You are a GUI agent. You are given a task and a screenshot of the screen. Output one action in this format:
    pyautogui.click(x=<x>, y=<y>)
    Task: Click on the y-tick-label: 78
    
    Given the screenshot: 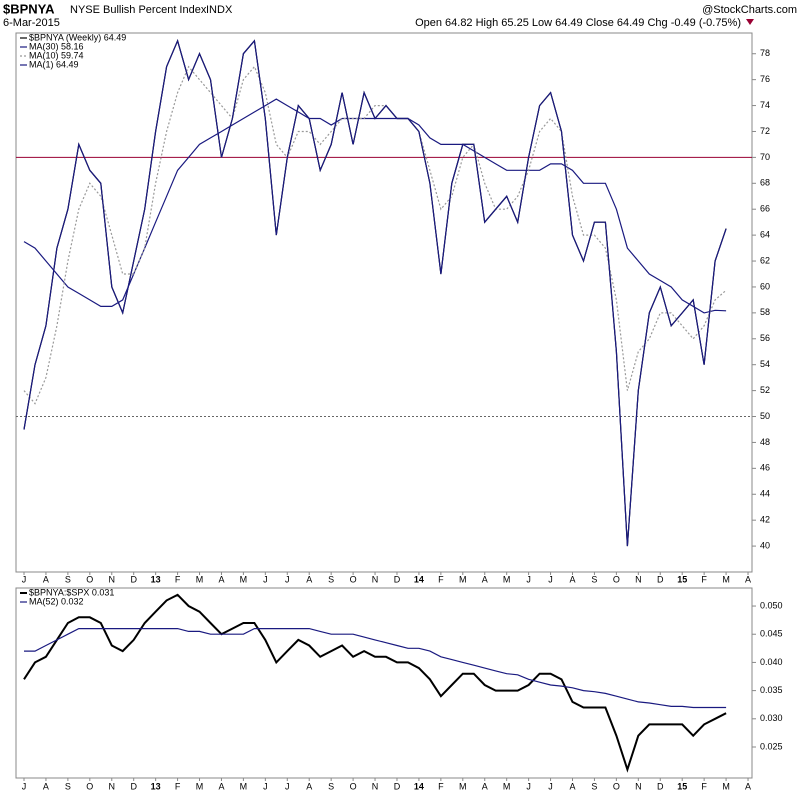 What is the action you would take?
    pyautogui.click(x=765, y=53)
    